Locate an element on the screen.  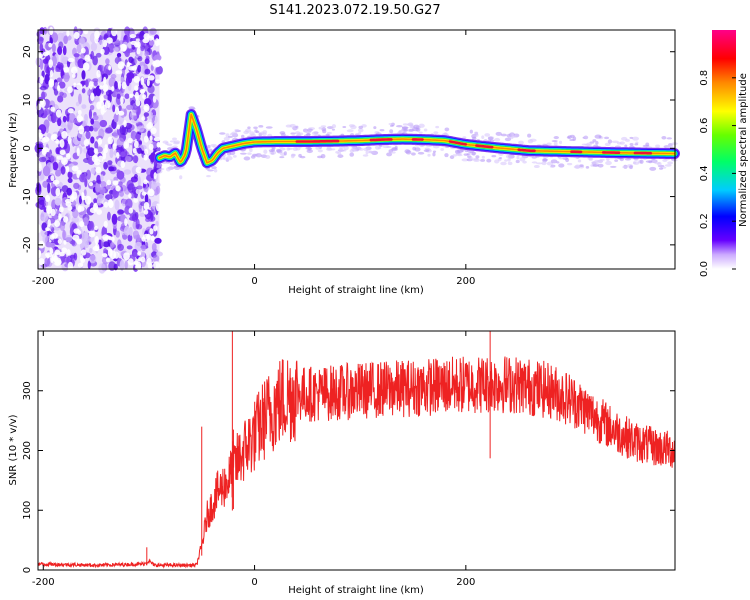
spectrogram-xlabel: Height of straight line (km) is located at coordinates (356, 290).